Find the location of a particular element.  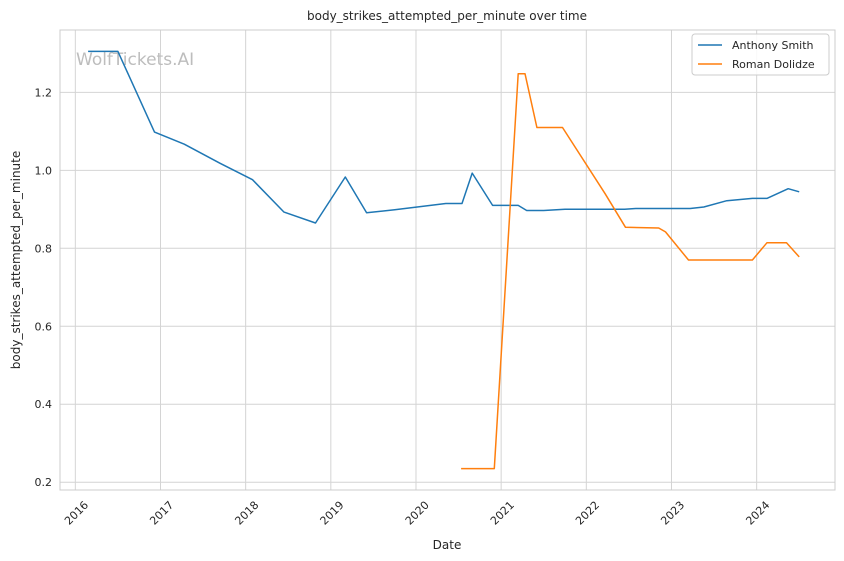

x-axis-label: Date is located at coordinates (447, 545).